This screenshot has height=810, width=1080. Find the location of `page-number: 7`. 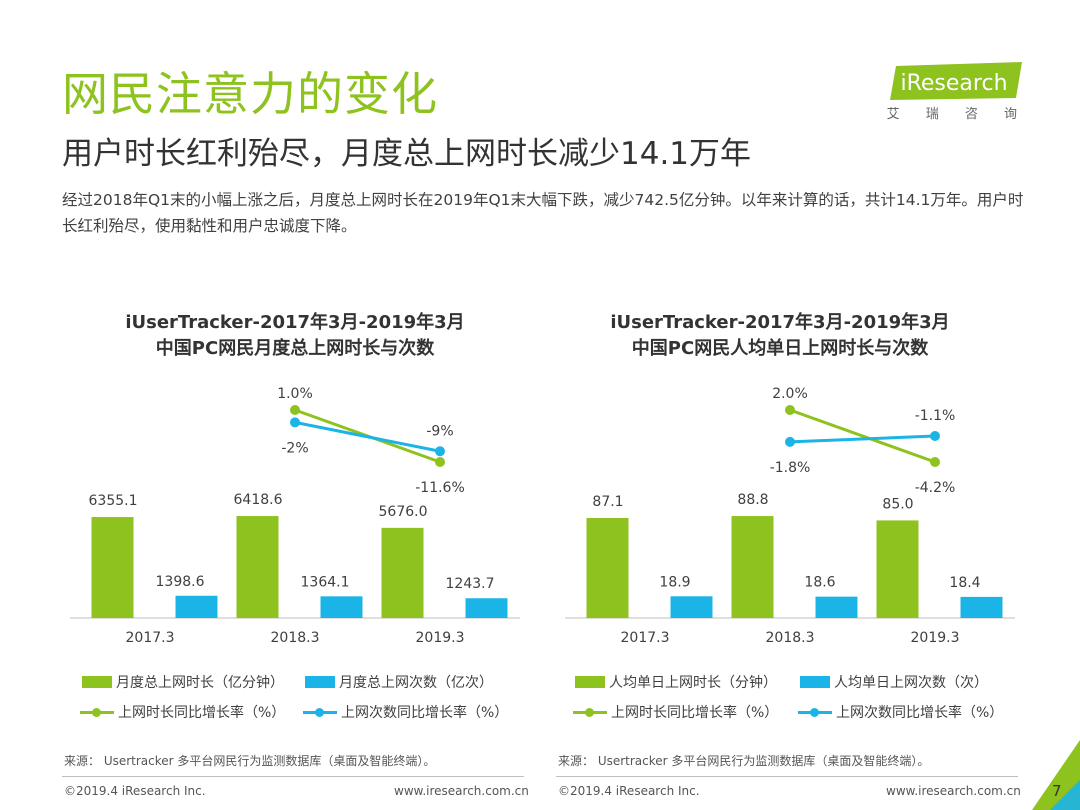

page-number: 7 is located at coordinates (1057, 791).